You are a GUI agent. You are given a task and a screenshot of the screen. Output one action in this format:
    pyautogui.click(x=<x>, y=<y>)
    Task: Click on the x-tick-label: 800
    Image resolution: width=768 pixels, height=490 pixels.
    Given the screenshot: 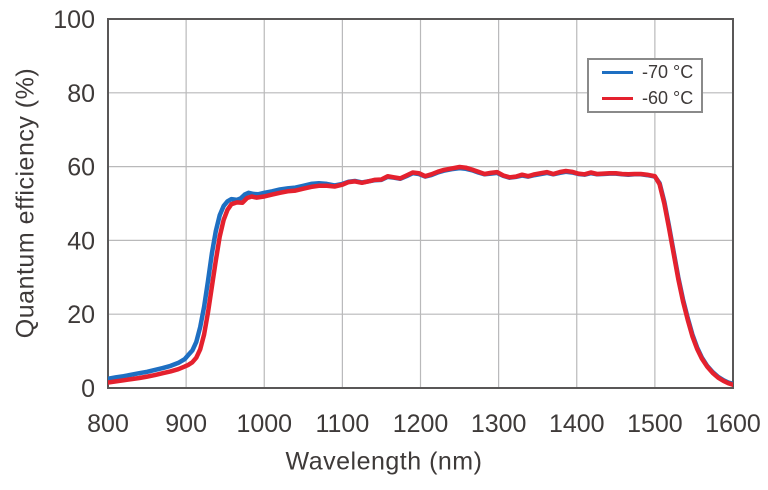 What is the action you would take?
    pyautogui.click(x=108, y=424)
    